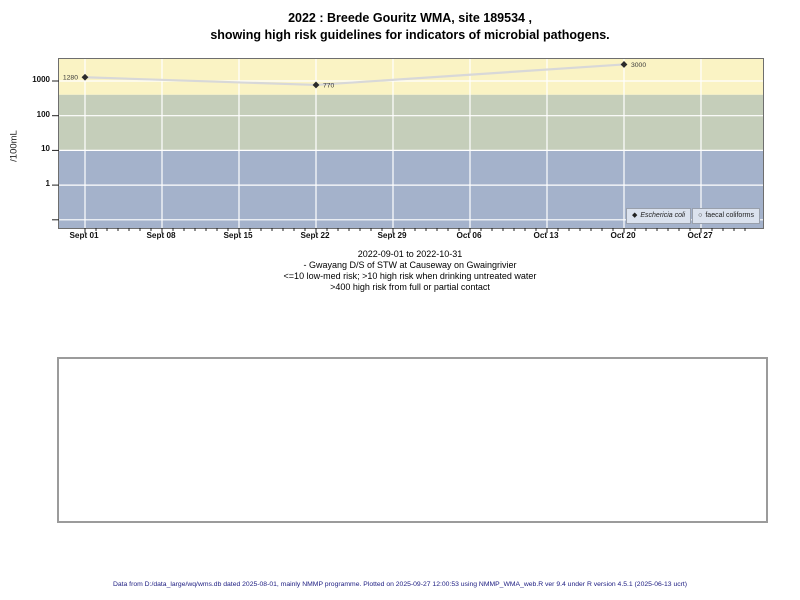  What do you see at coordinates (84, 235) in the screenshot?
I see `x-tick-label: Sept 01` at bounding box center [84, 235].